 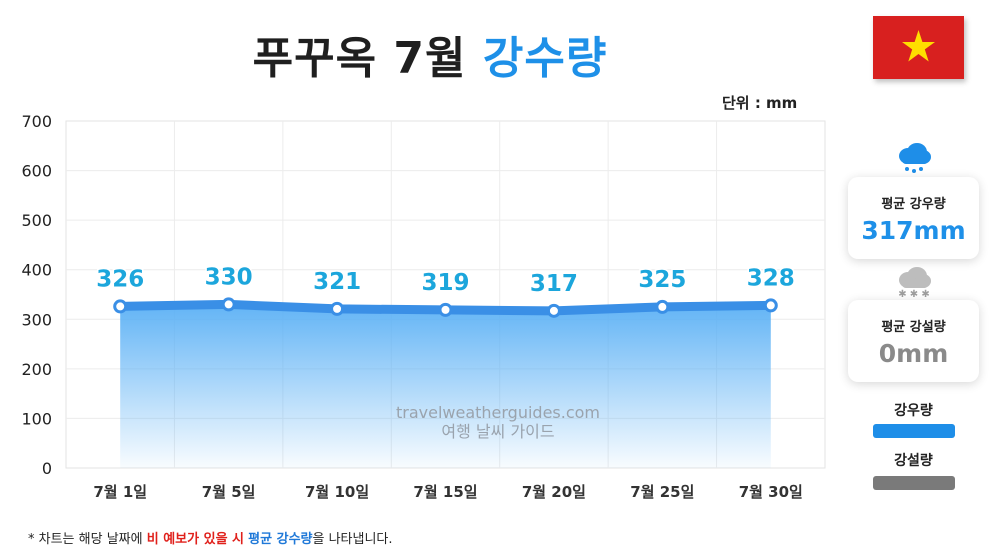 What do you see at coordinates (913, 230) in the screenshot?
I see `avg-rainfall-value: 317mm` at bounding box center [913, 230].